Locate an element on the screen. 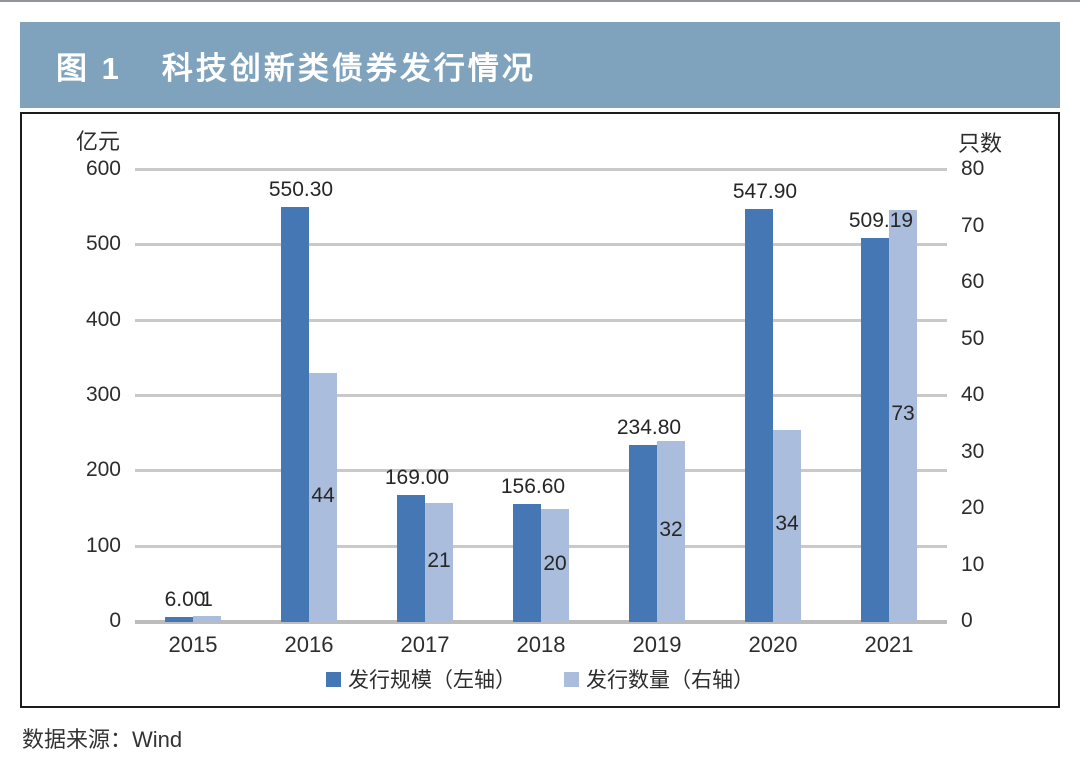  x-axis-baseline is located at coordinates (541, 622).